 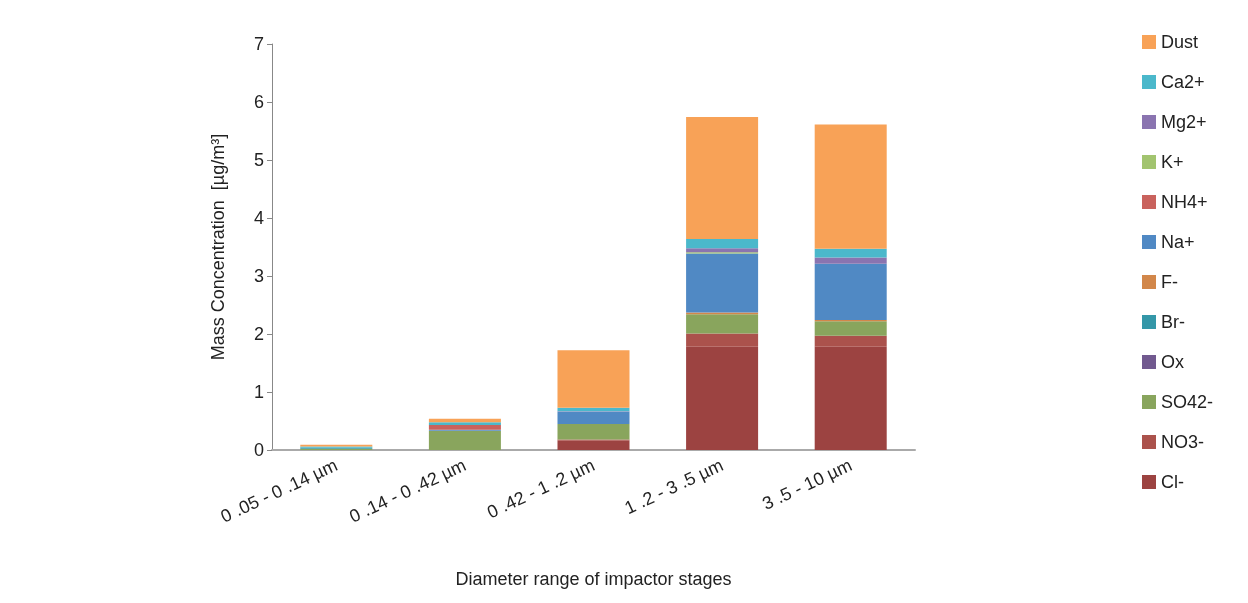 I want to click on legend-label: Ox, so click(x=1172, y=362).